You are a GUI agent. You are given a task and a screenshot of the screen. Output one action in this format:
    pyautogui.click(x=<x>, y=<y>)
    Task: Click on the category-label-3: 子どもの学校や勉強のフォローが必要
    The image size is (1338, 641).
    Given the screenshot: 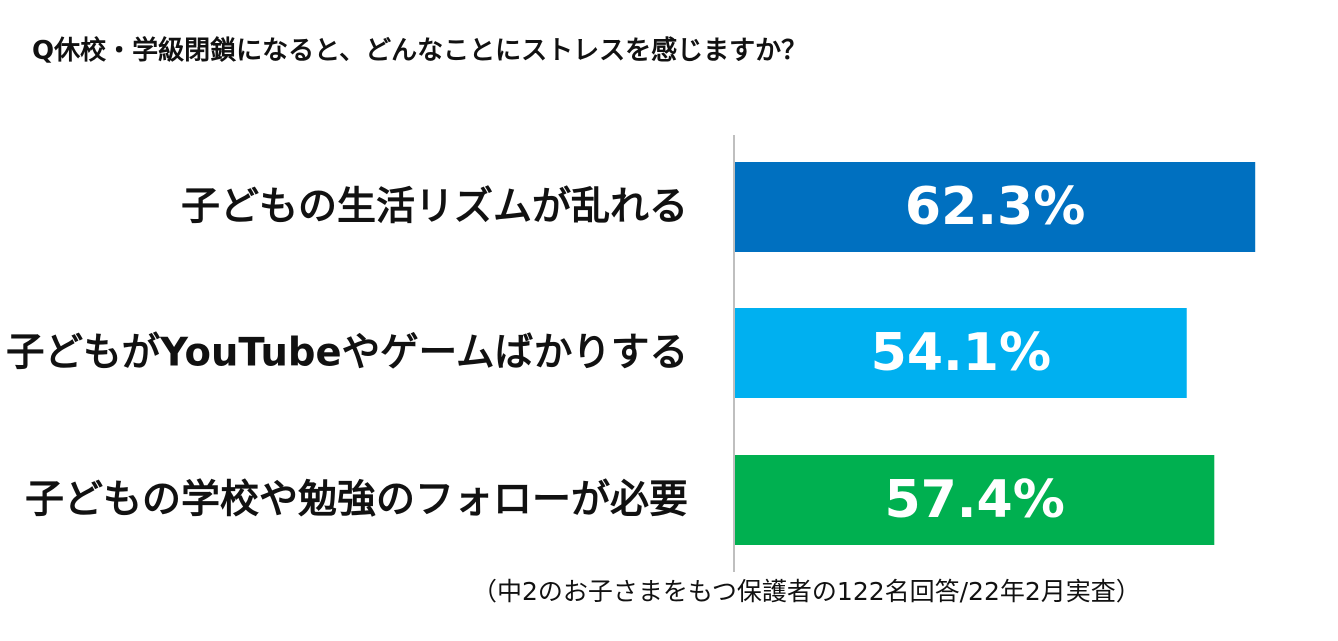 What is the action you would take?
    pyautogui.click(x=356, y=500)
    